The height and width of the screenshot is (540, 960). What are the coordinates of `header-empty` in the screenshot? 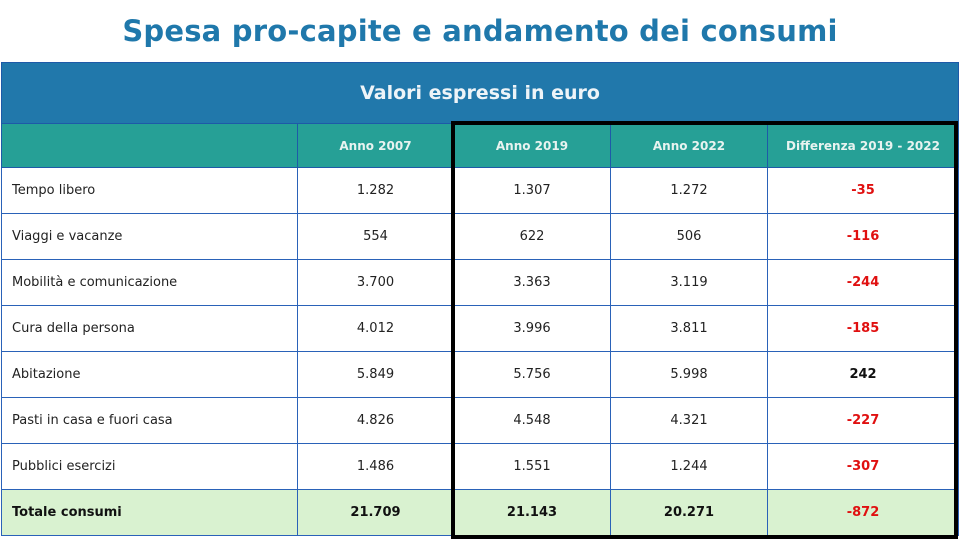 It's located at (149, 145).